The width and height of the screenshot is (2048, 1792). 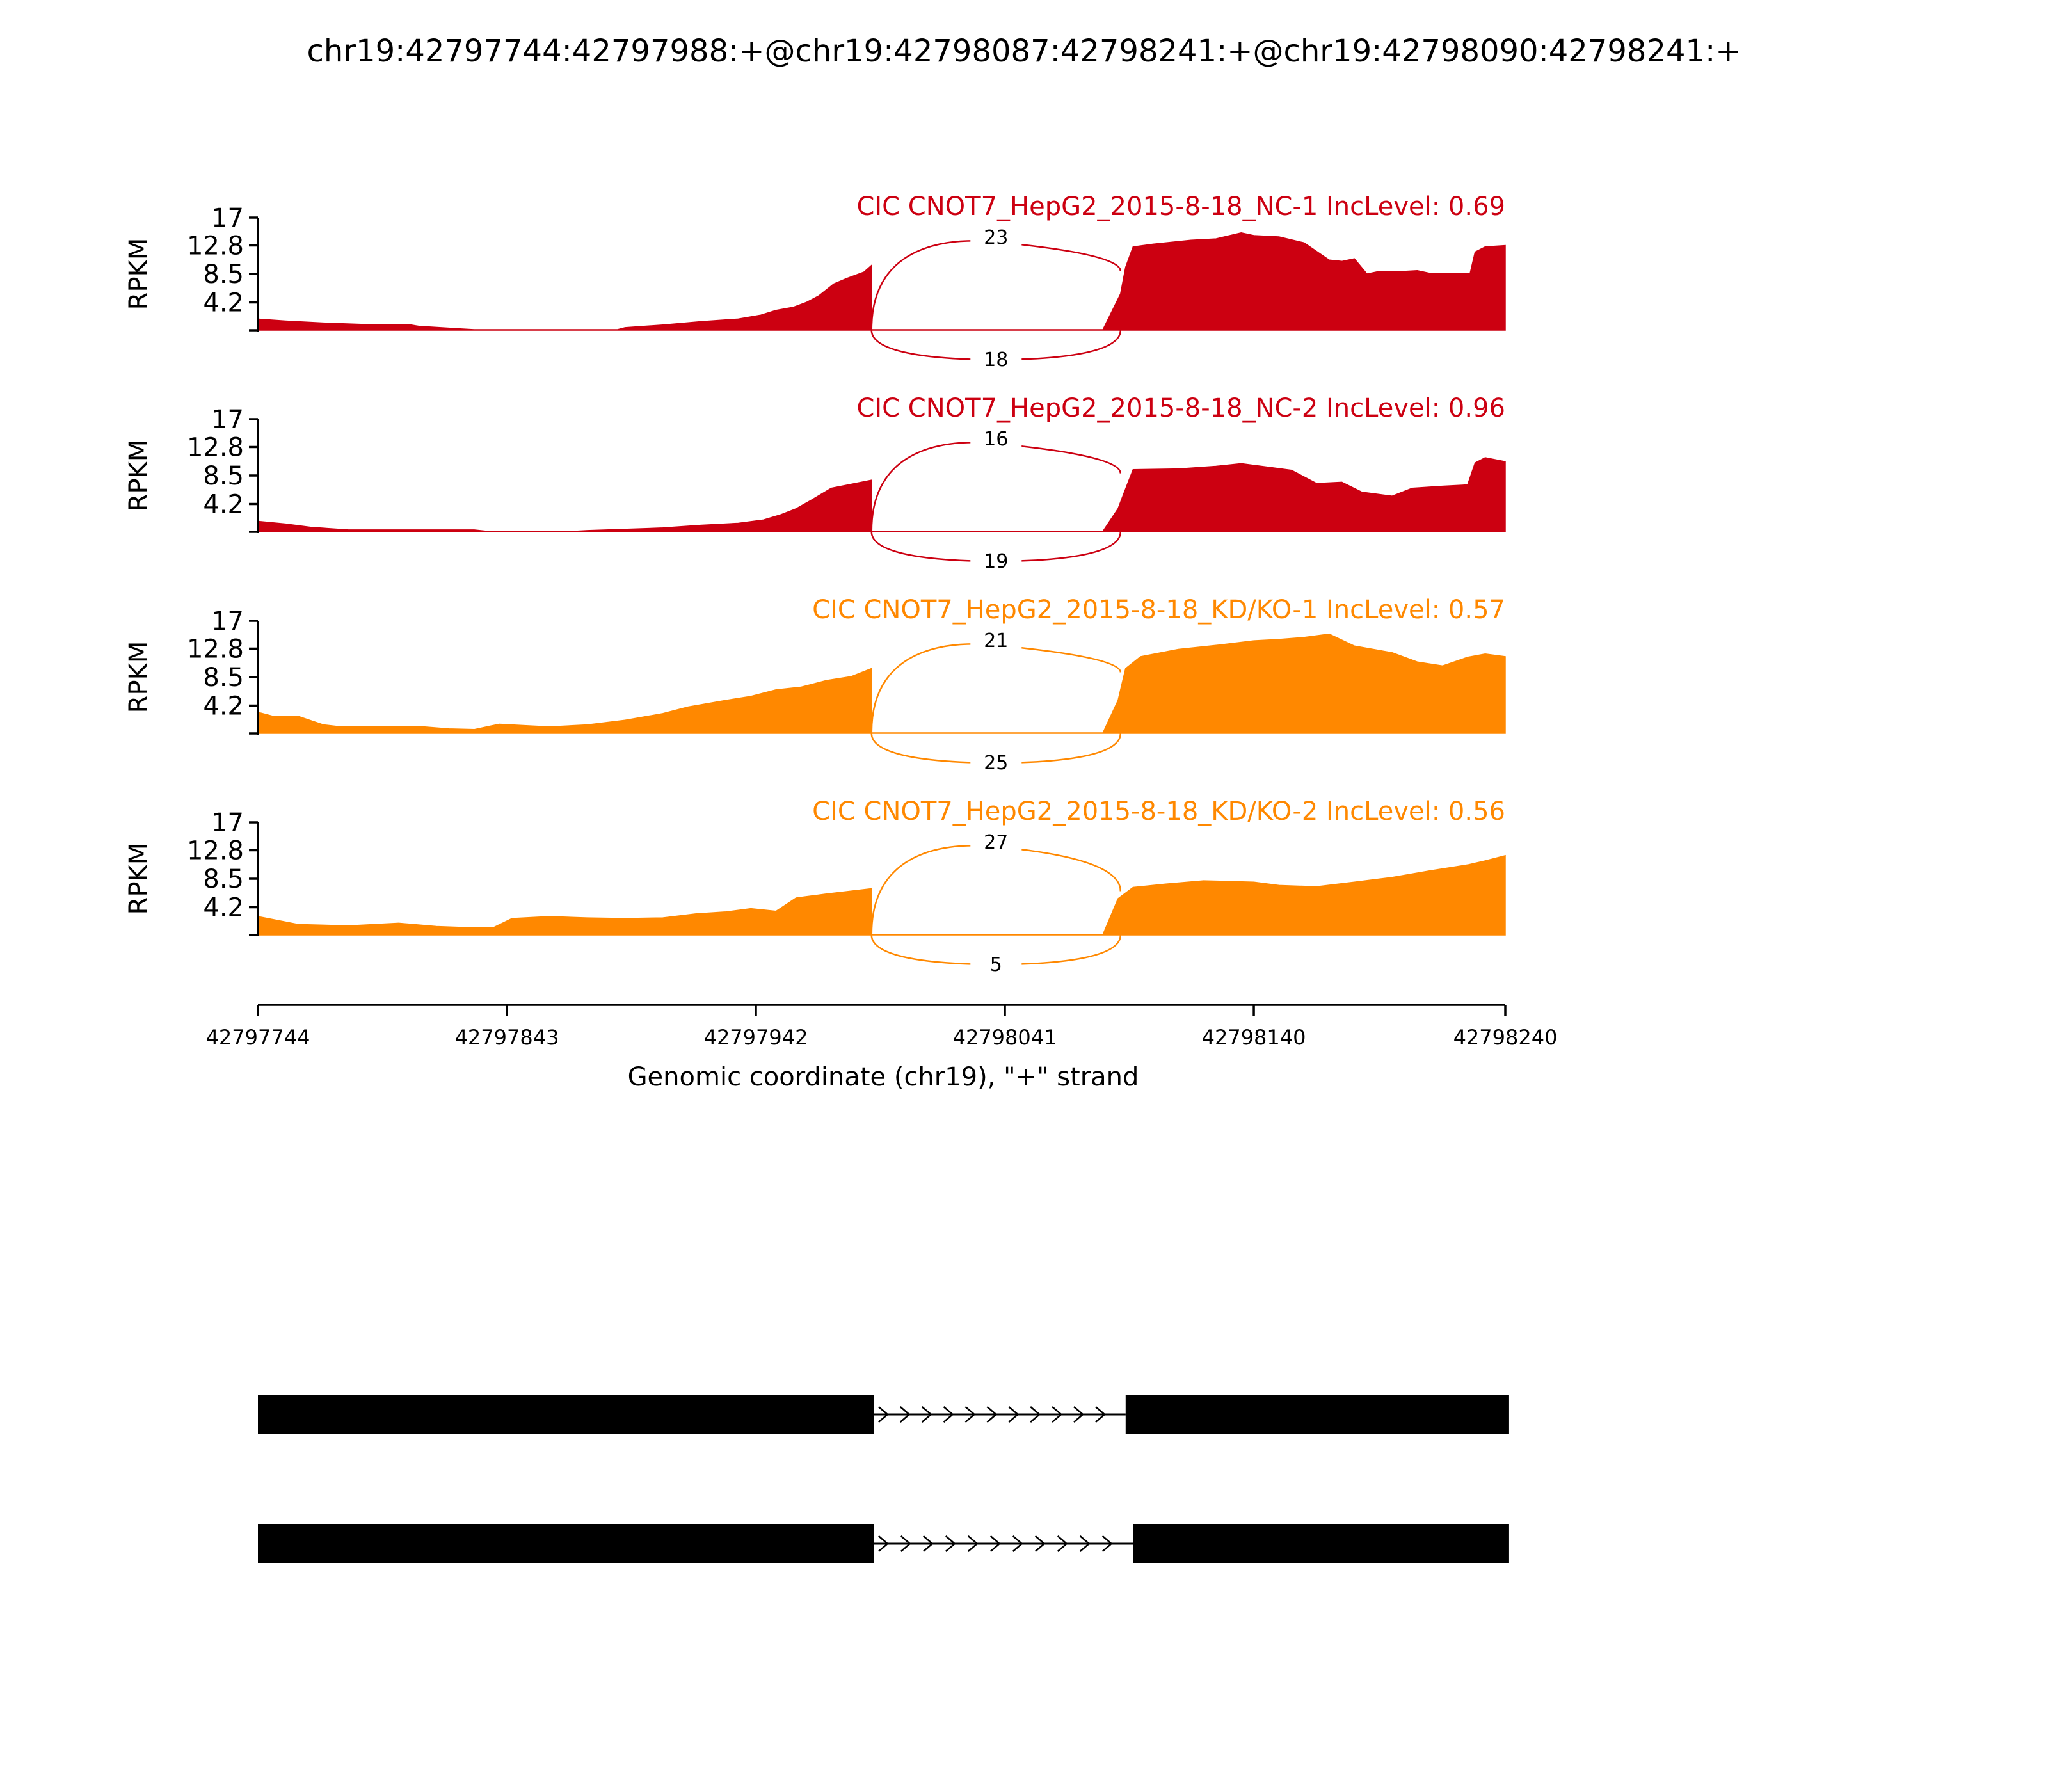 What do you see at coordinates (756, 1037) in the screenshot?
I see `x-tick-label: 42797942` at bounding box center [756, 1037].